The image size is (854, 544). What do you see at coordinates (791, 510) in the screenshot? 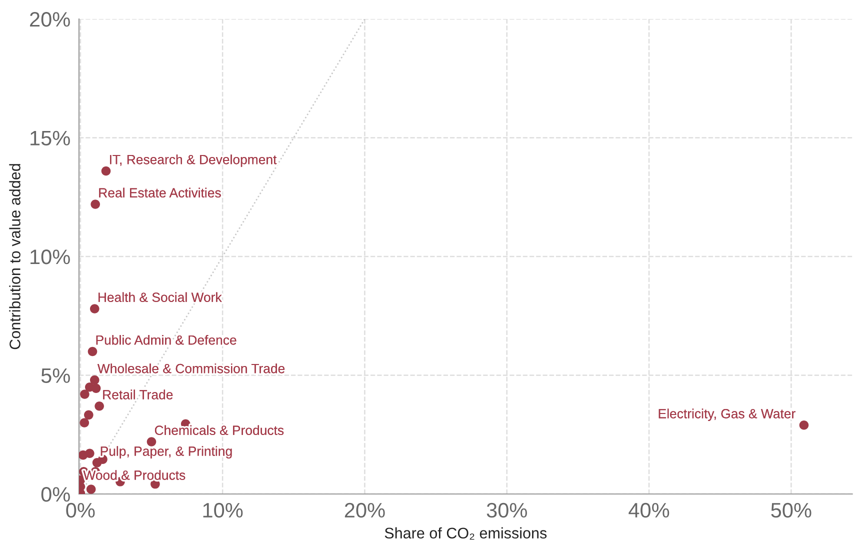
I see `x-tick-label: 50%` at bounding box center [791, 510].